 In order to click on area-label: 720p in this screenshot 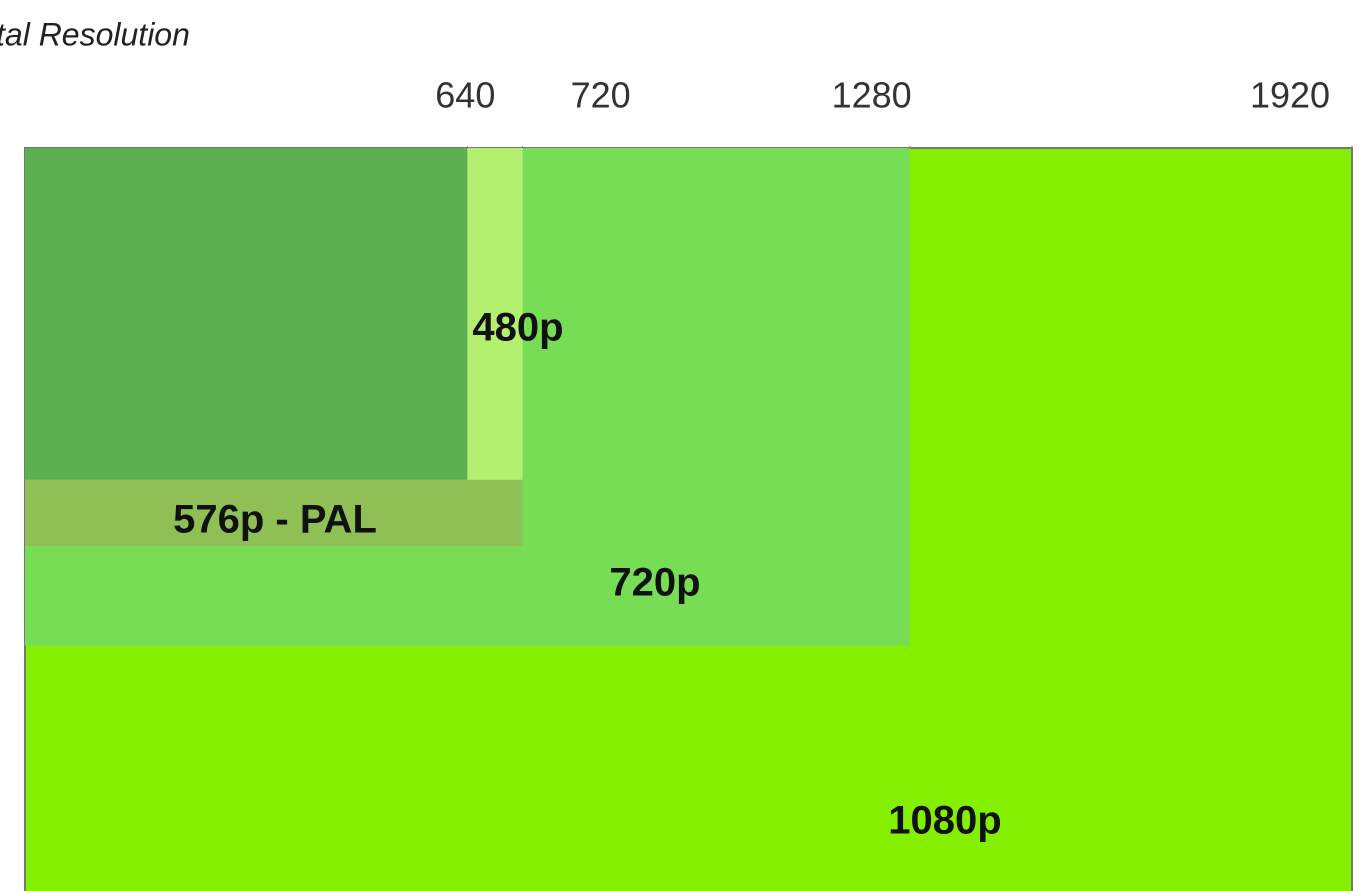, I will do `click(654, 583)`.